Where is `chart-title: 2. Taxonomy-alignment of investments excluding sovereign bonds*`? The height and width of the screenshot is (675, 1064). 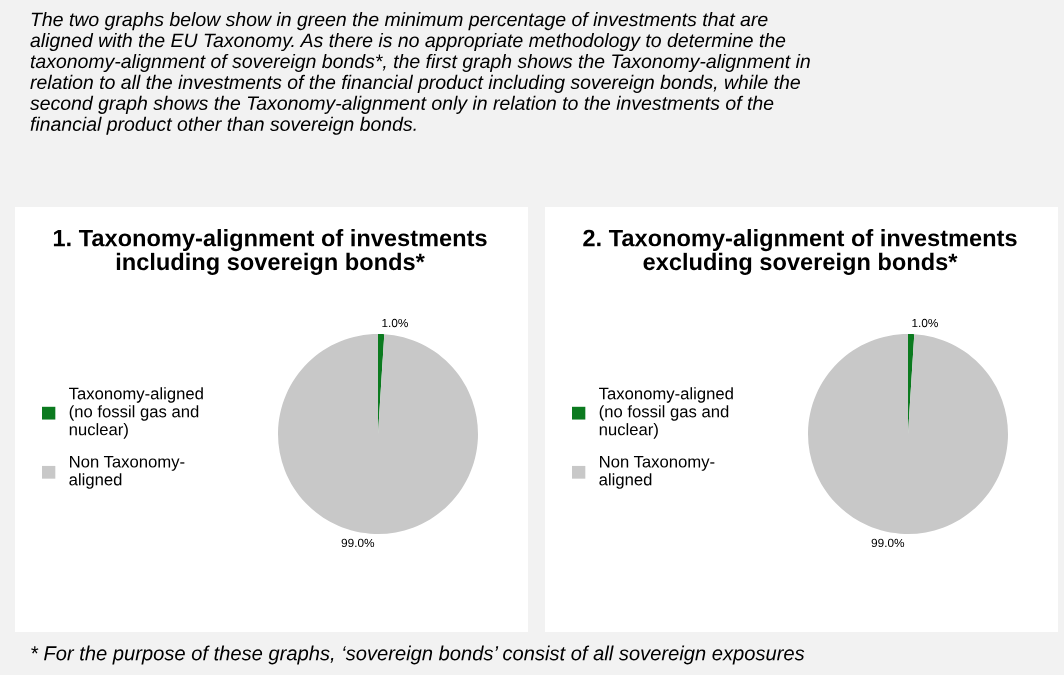 chart-title: 2. Taxonomy-alignment of investments excluding sovereign bonds* is located at coordinates (800, 252).